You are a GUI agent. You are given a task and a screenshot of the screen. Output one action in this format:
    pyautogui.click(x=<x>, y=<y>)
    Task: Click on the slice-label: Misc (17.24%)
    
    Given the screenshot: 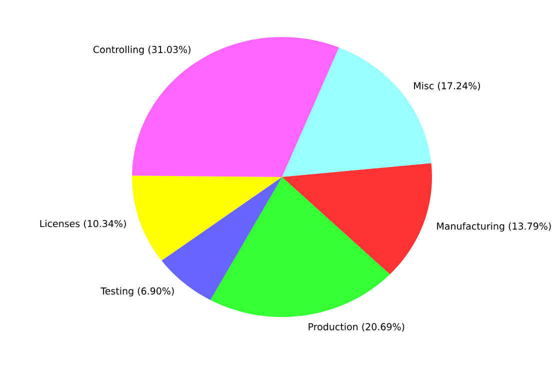 What is the action you would take?
    pyautogui.click(x=447, y=86)
    